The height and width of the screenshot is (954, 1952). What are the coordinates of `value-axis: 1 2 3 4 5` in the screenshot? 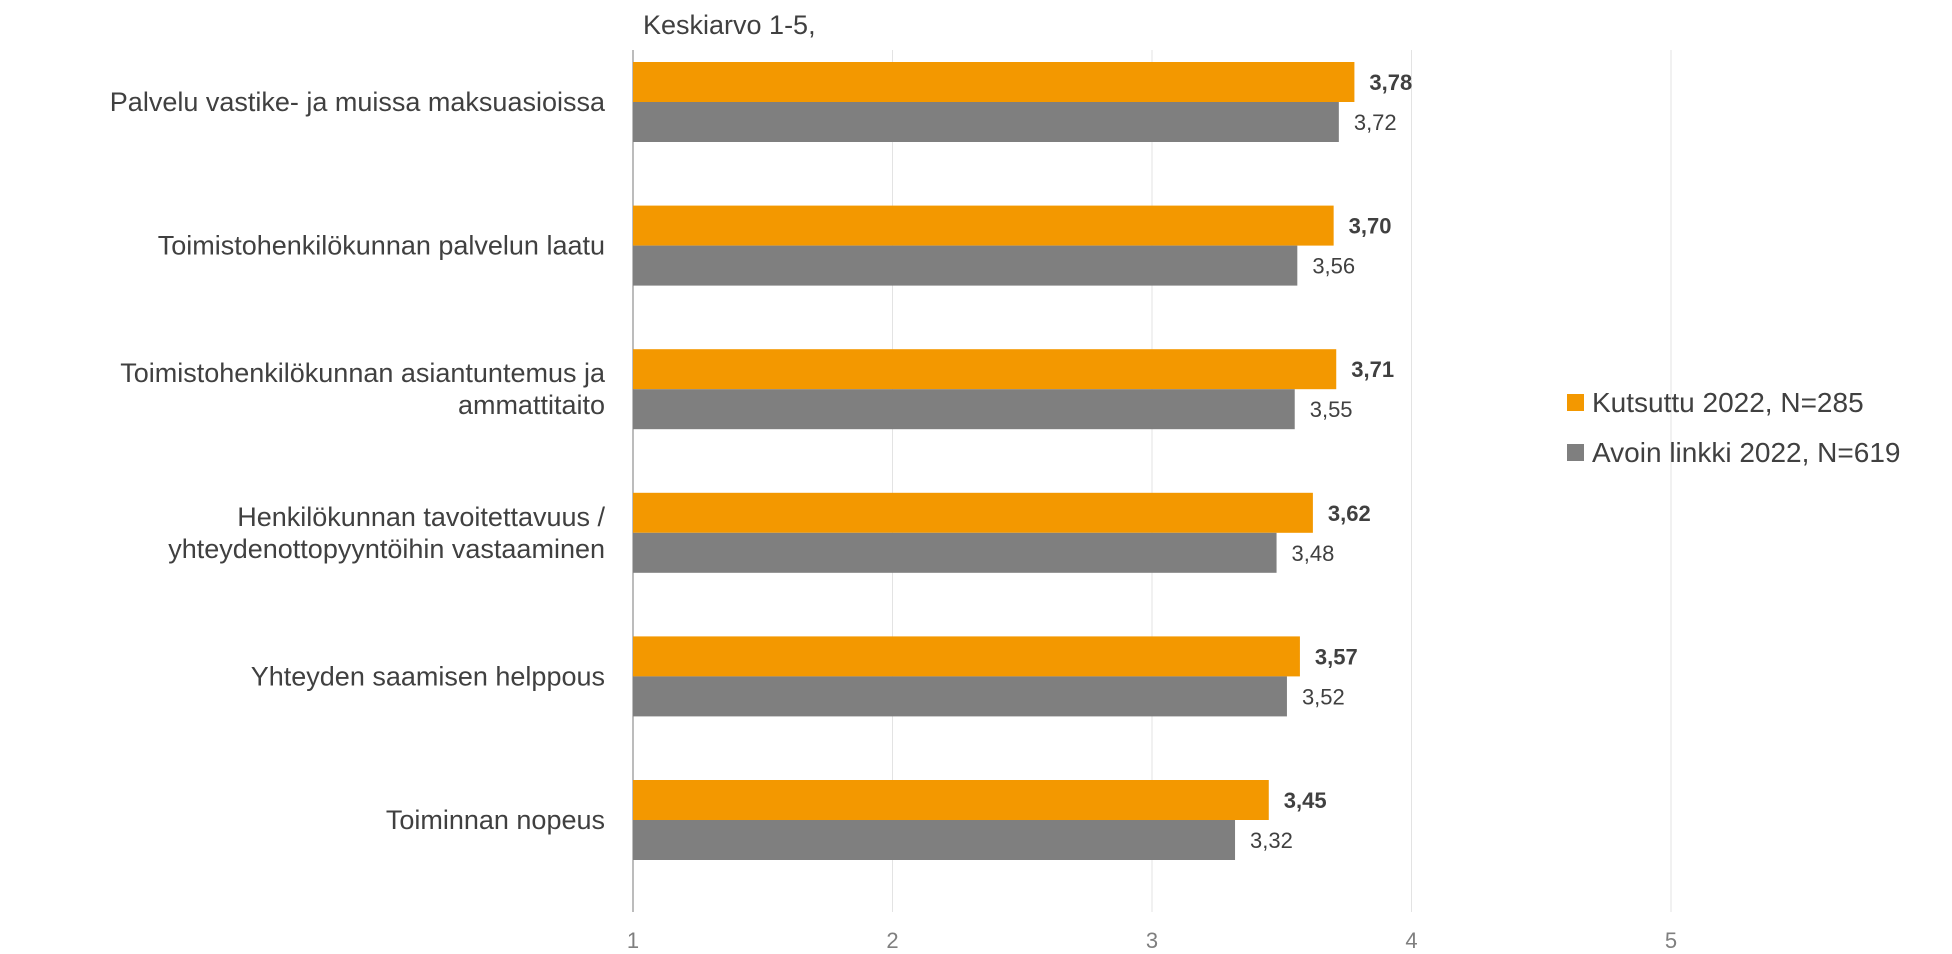 It's located at (1152, 940).